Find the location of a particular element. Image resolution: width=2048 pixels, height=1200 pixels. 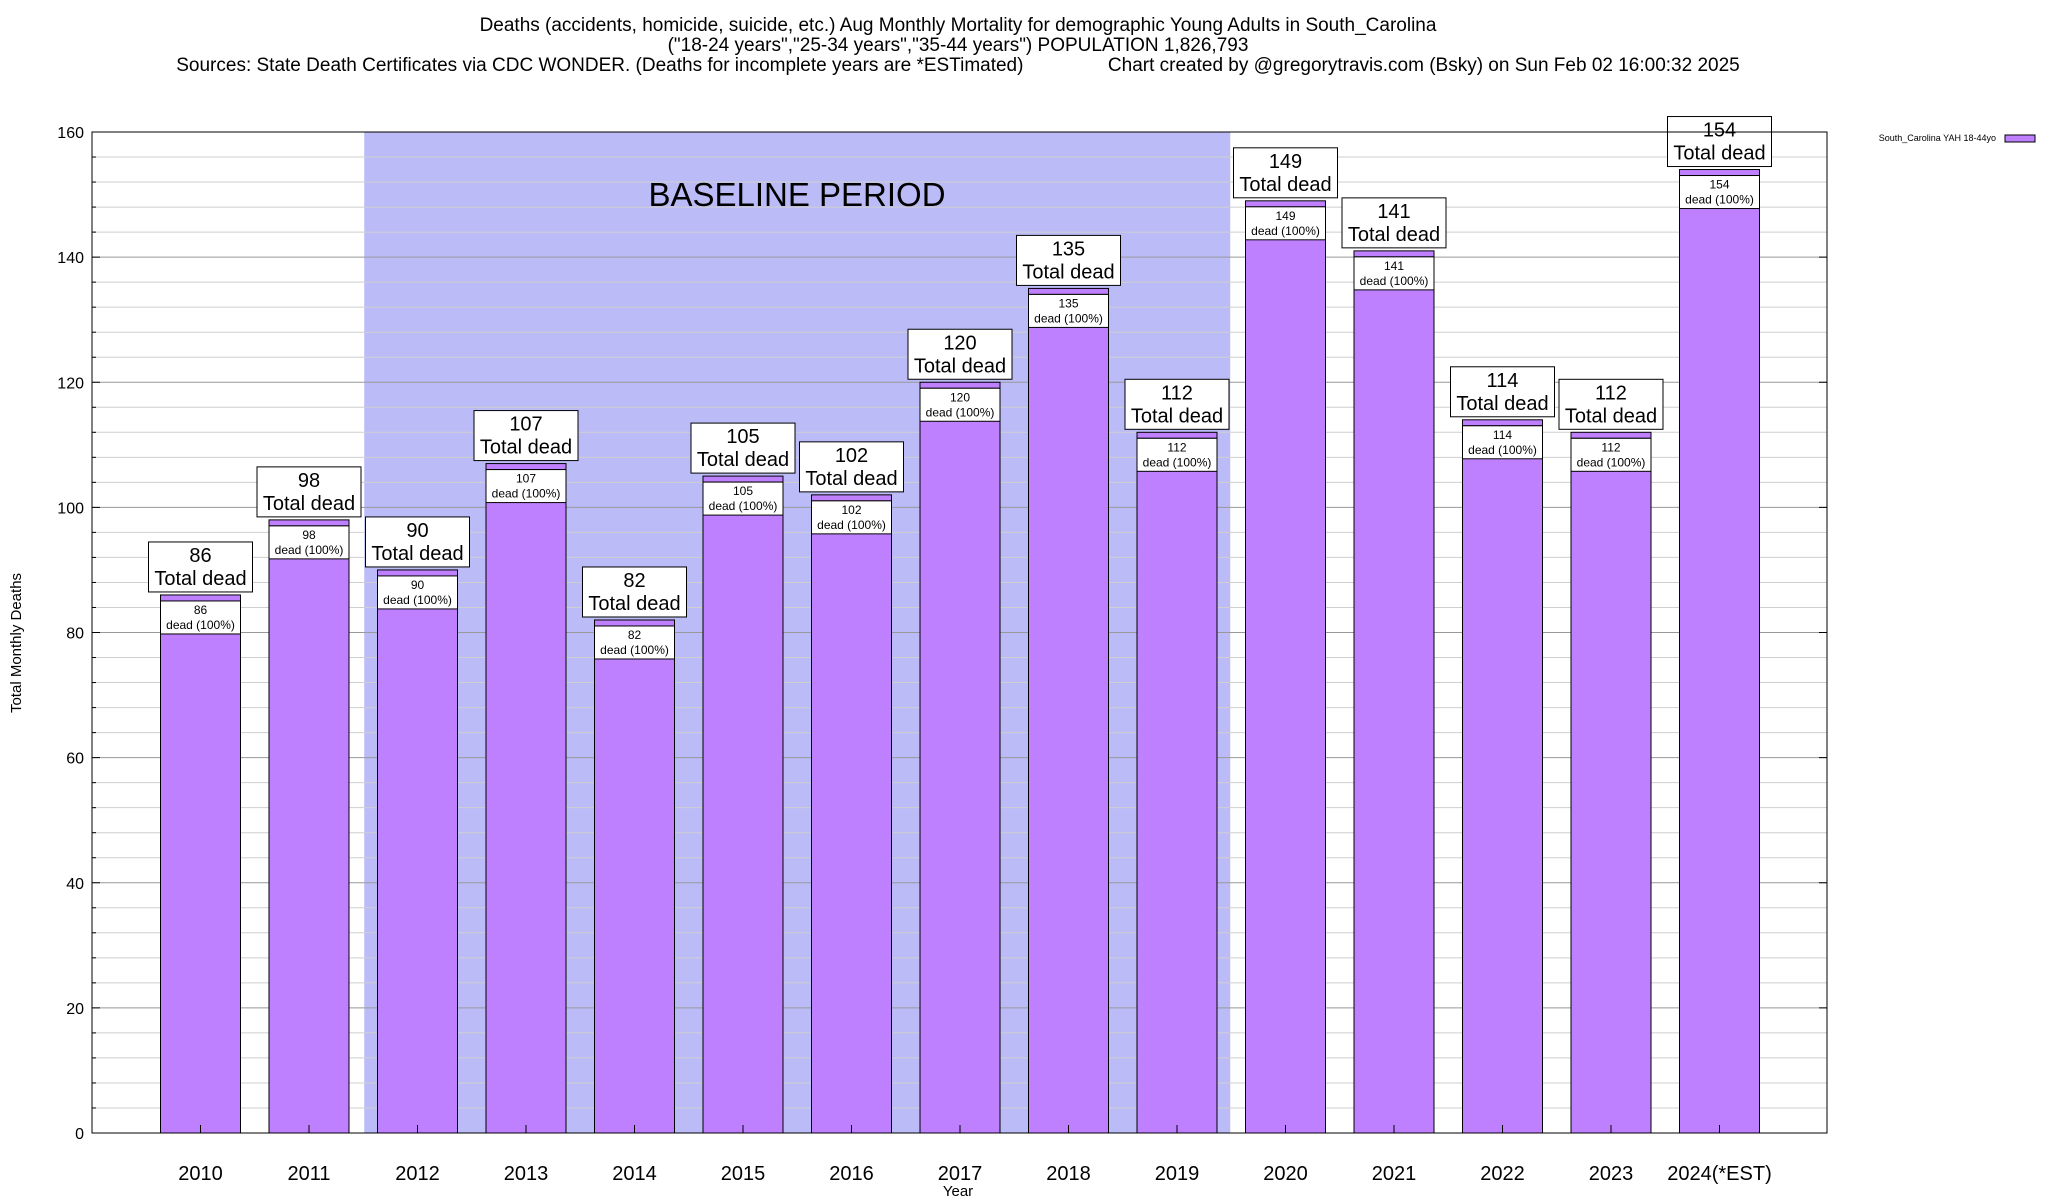

x-tick-label: 2019 is located at coordinates (1177, 1174).